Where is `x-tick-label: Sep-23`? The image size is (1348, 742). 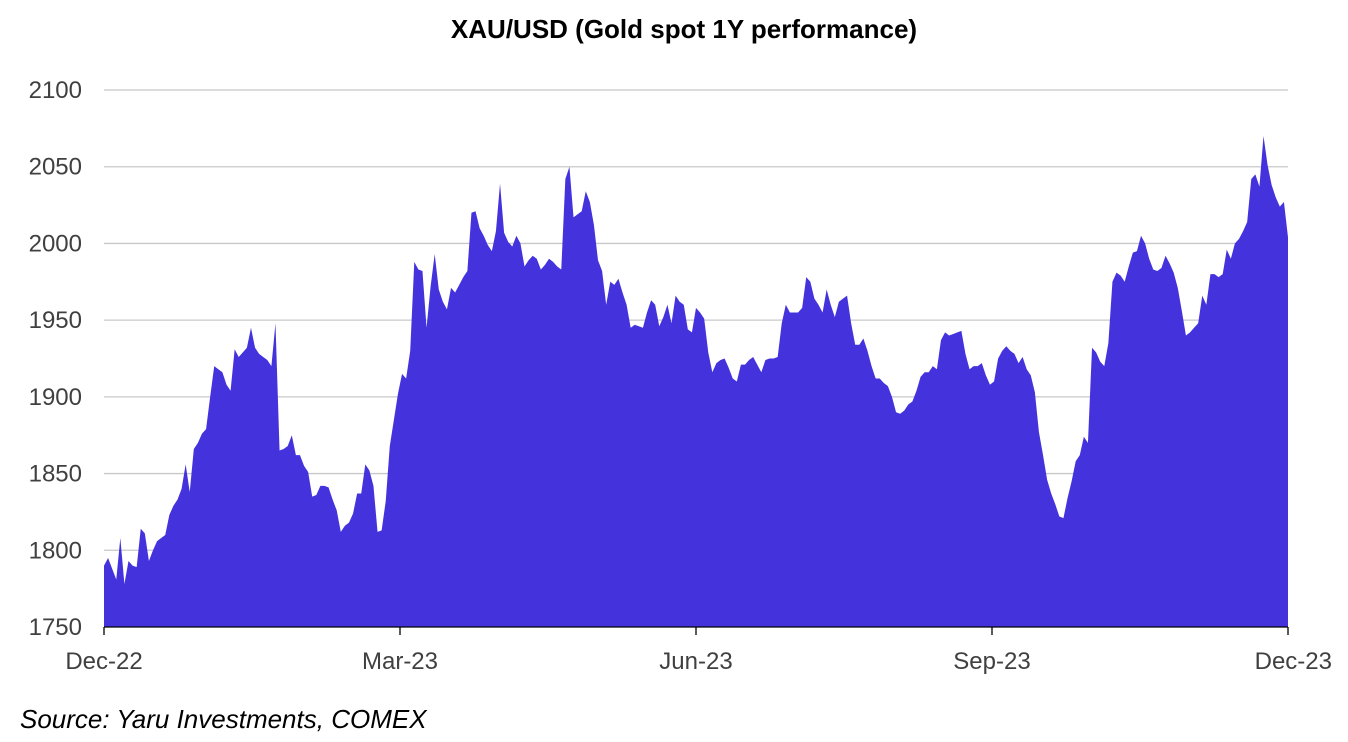 x-tick-label: Sep-23 is located at coordinates (991, 661).